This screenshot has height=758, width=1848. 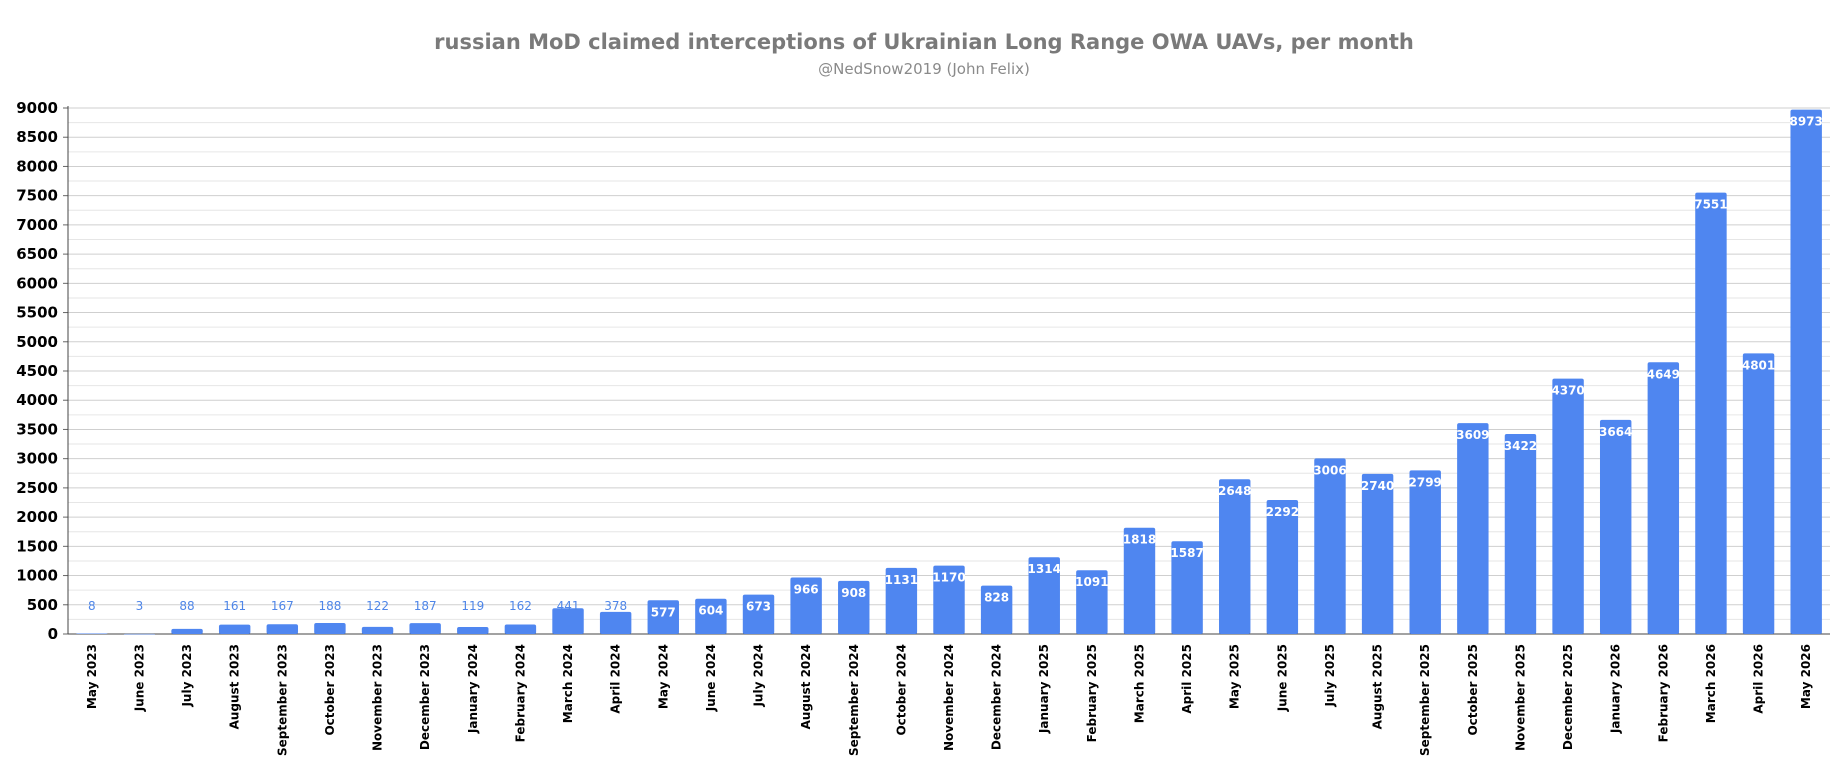 I want to click on data-label: 122, so click(x=377, y=606).